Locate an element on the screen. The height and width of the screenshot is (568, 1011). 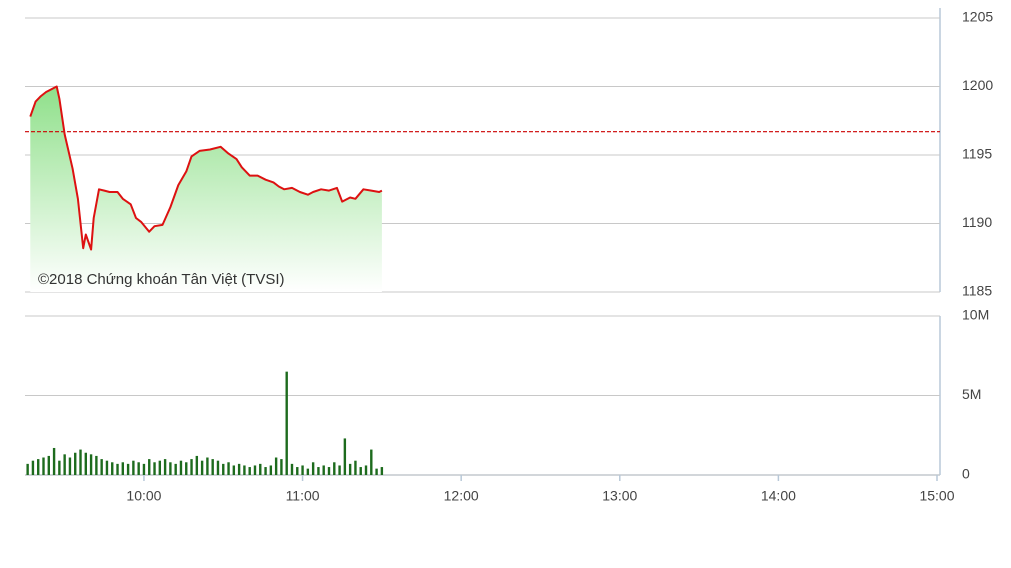
x-tick-label: 13:00 is located at coordinates (619, 496).